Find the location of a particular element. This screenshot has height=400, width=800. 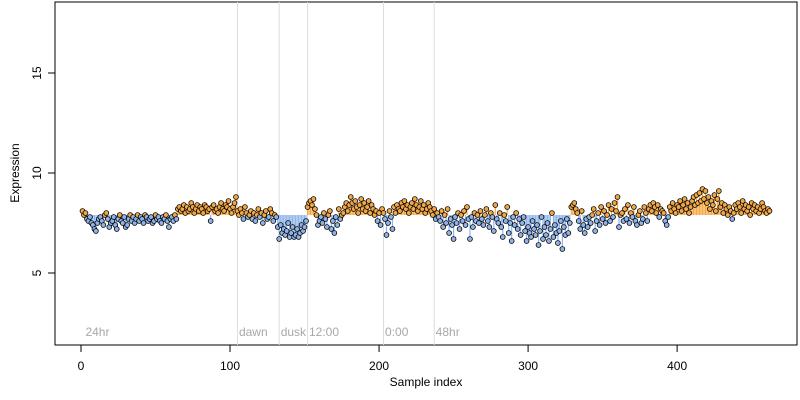

x-tick-label: 0 is located at coordinates (81, 366).